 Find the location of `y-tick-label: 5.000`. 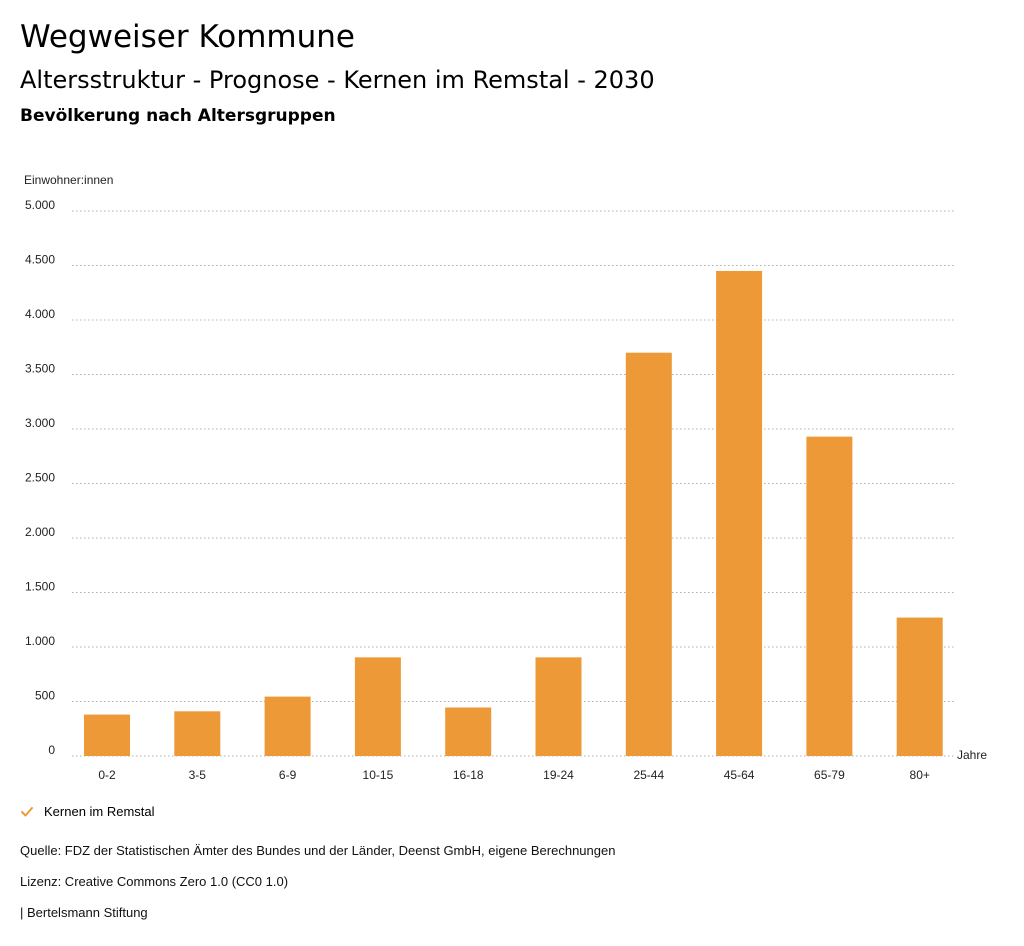

y-tick-label: 5.000 is located at coordinates (40, 205).